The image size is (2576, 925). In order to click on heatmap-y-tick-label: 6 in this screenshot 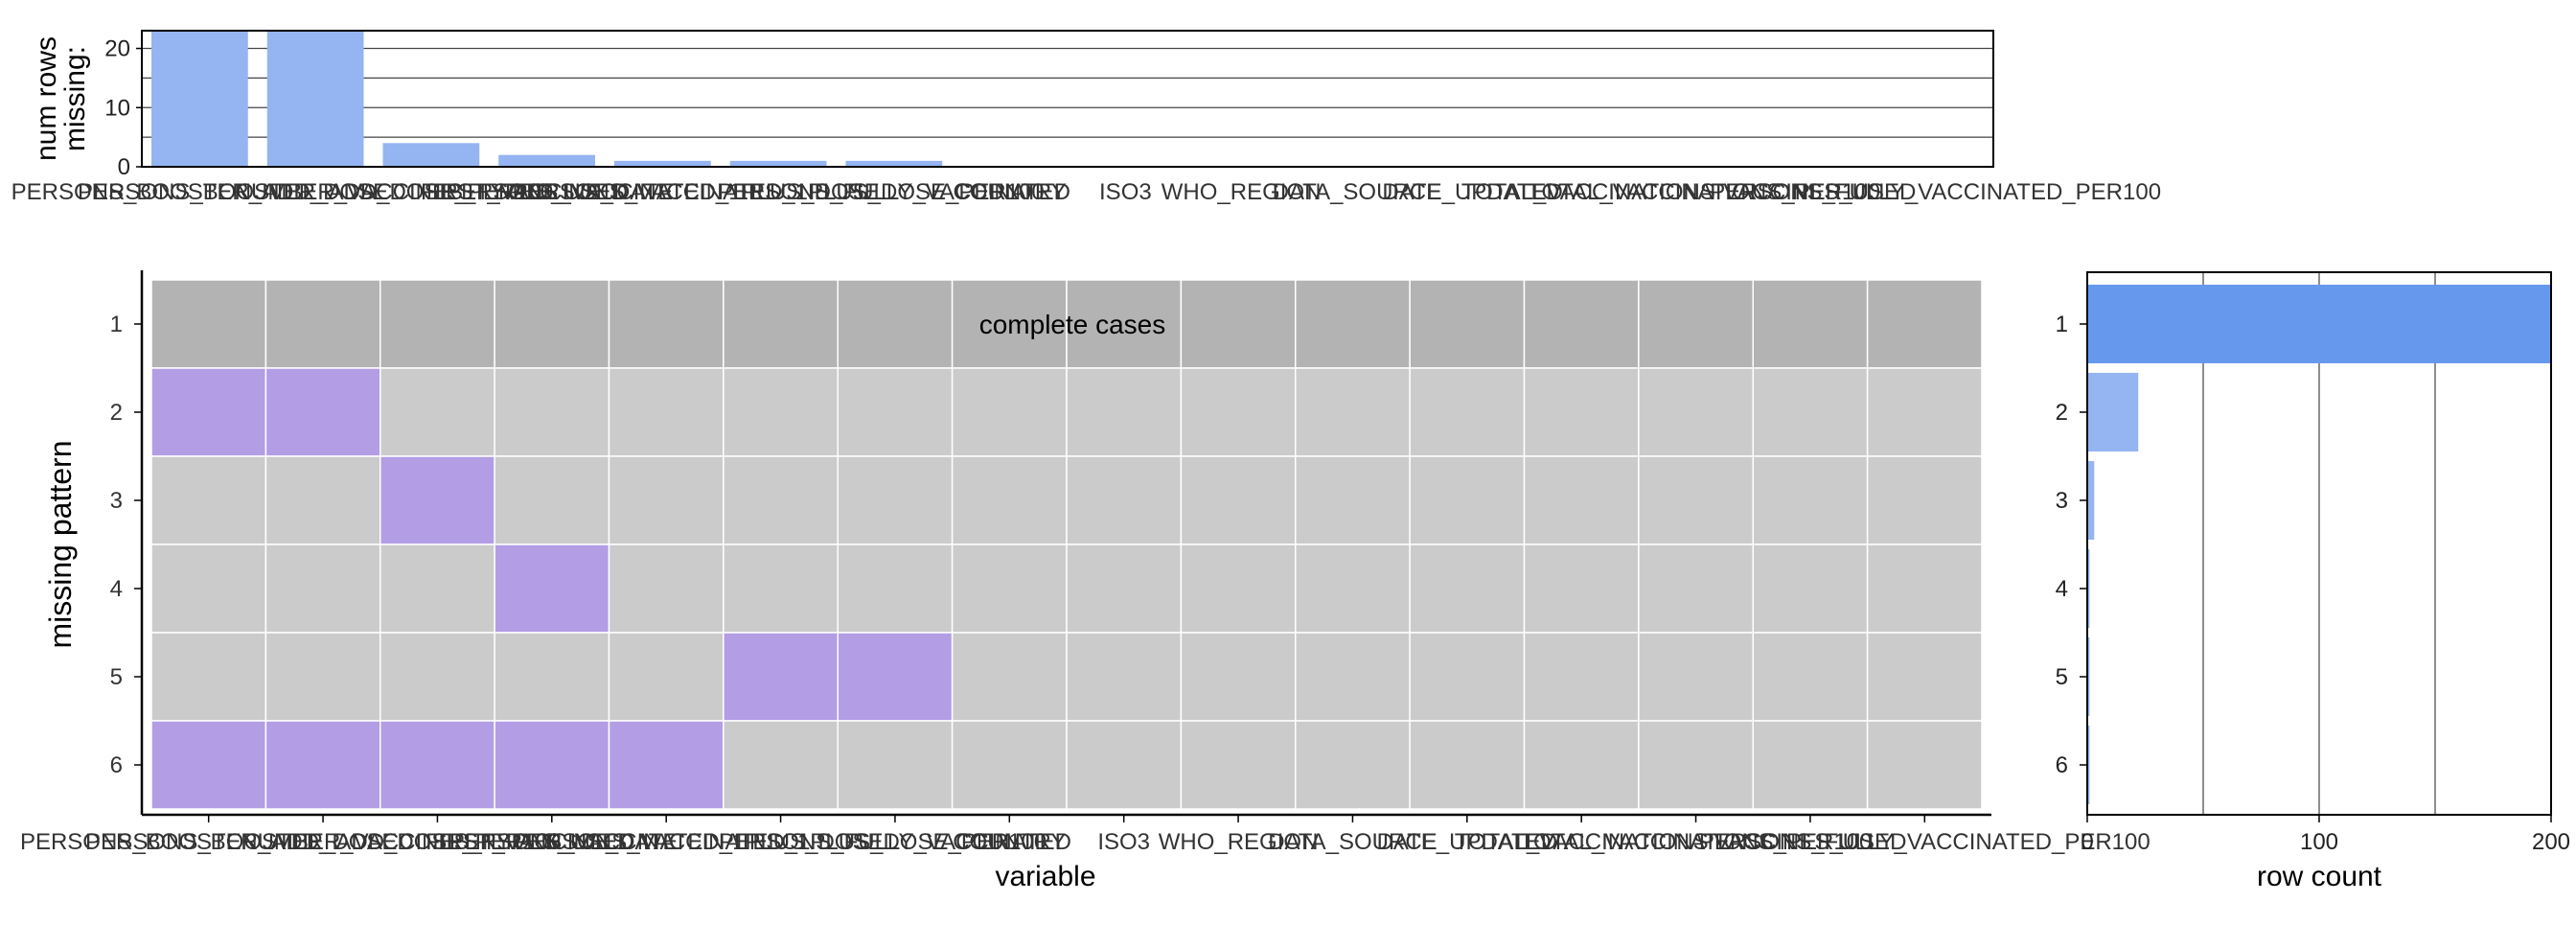, I will do `click(116, 765)`.